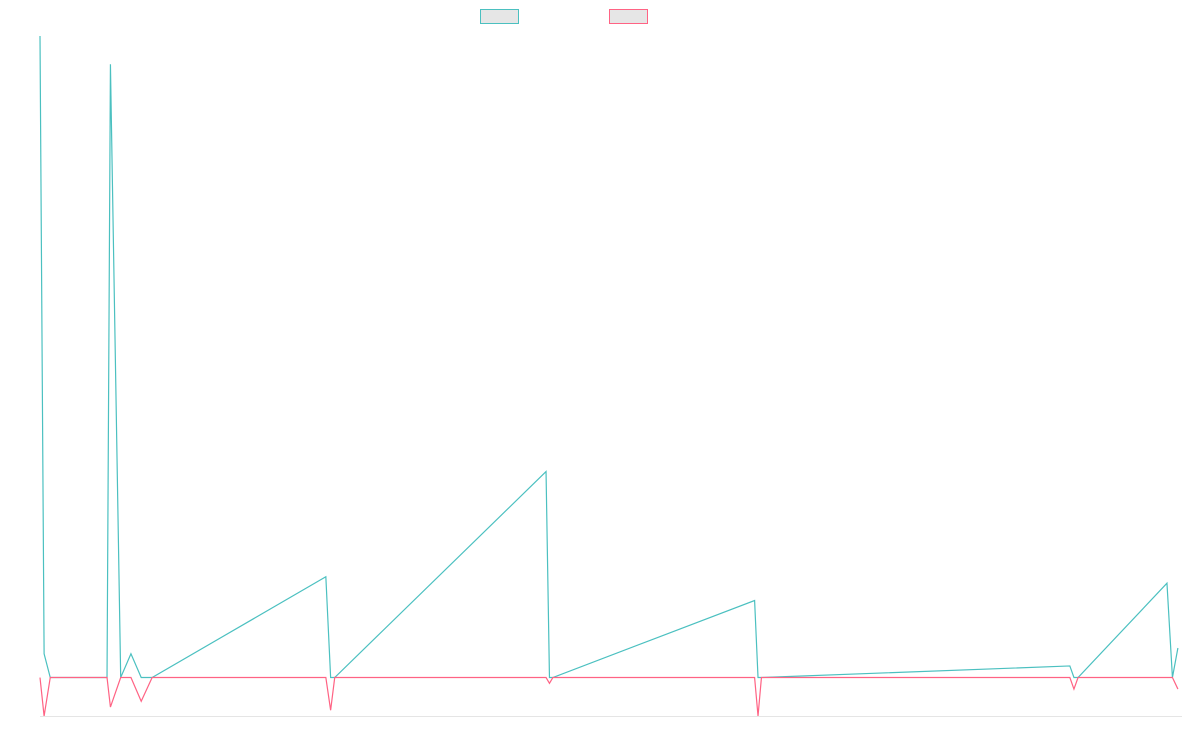  I want to click on legend, so click(567, 16).